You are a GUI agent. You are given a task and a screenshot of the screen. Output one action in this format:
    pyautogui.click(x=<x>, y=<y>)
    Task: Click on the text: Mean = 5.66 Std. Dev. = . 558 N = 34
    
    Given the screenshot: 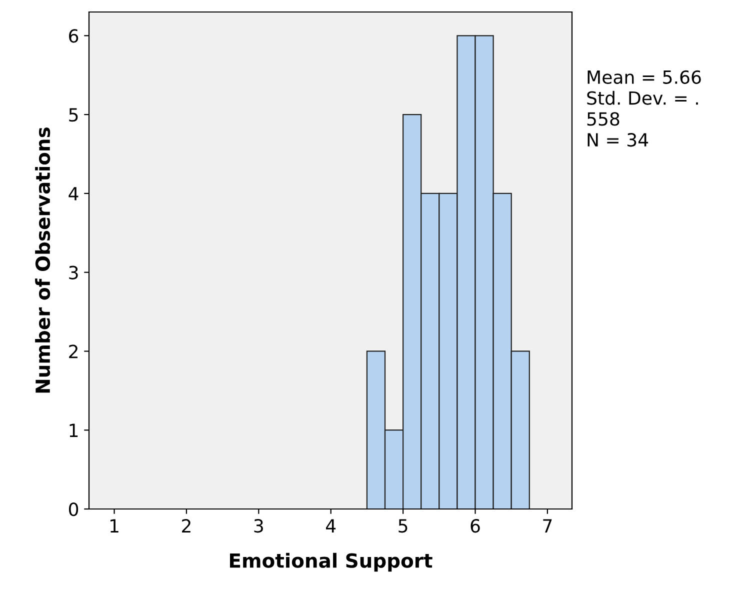 What is the action you would take?
    pyautogui.click(x=644, y=108)
    